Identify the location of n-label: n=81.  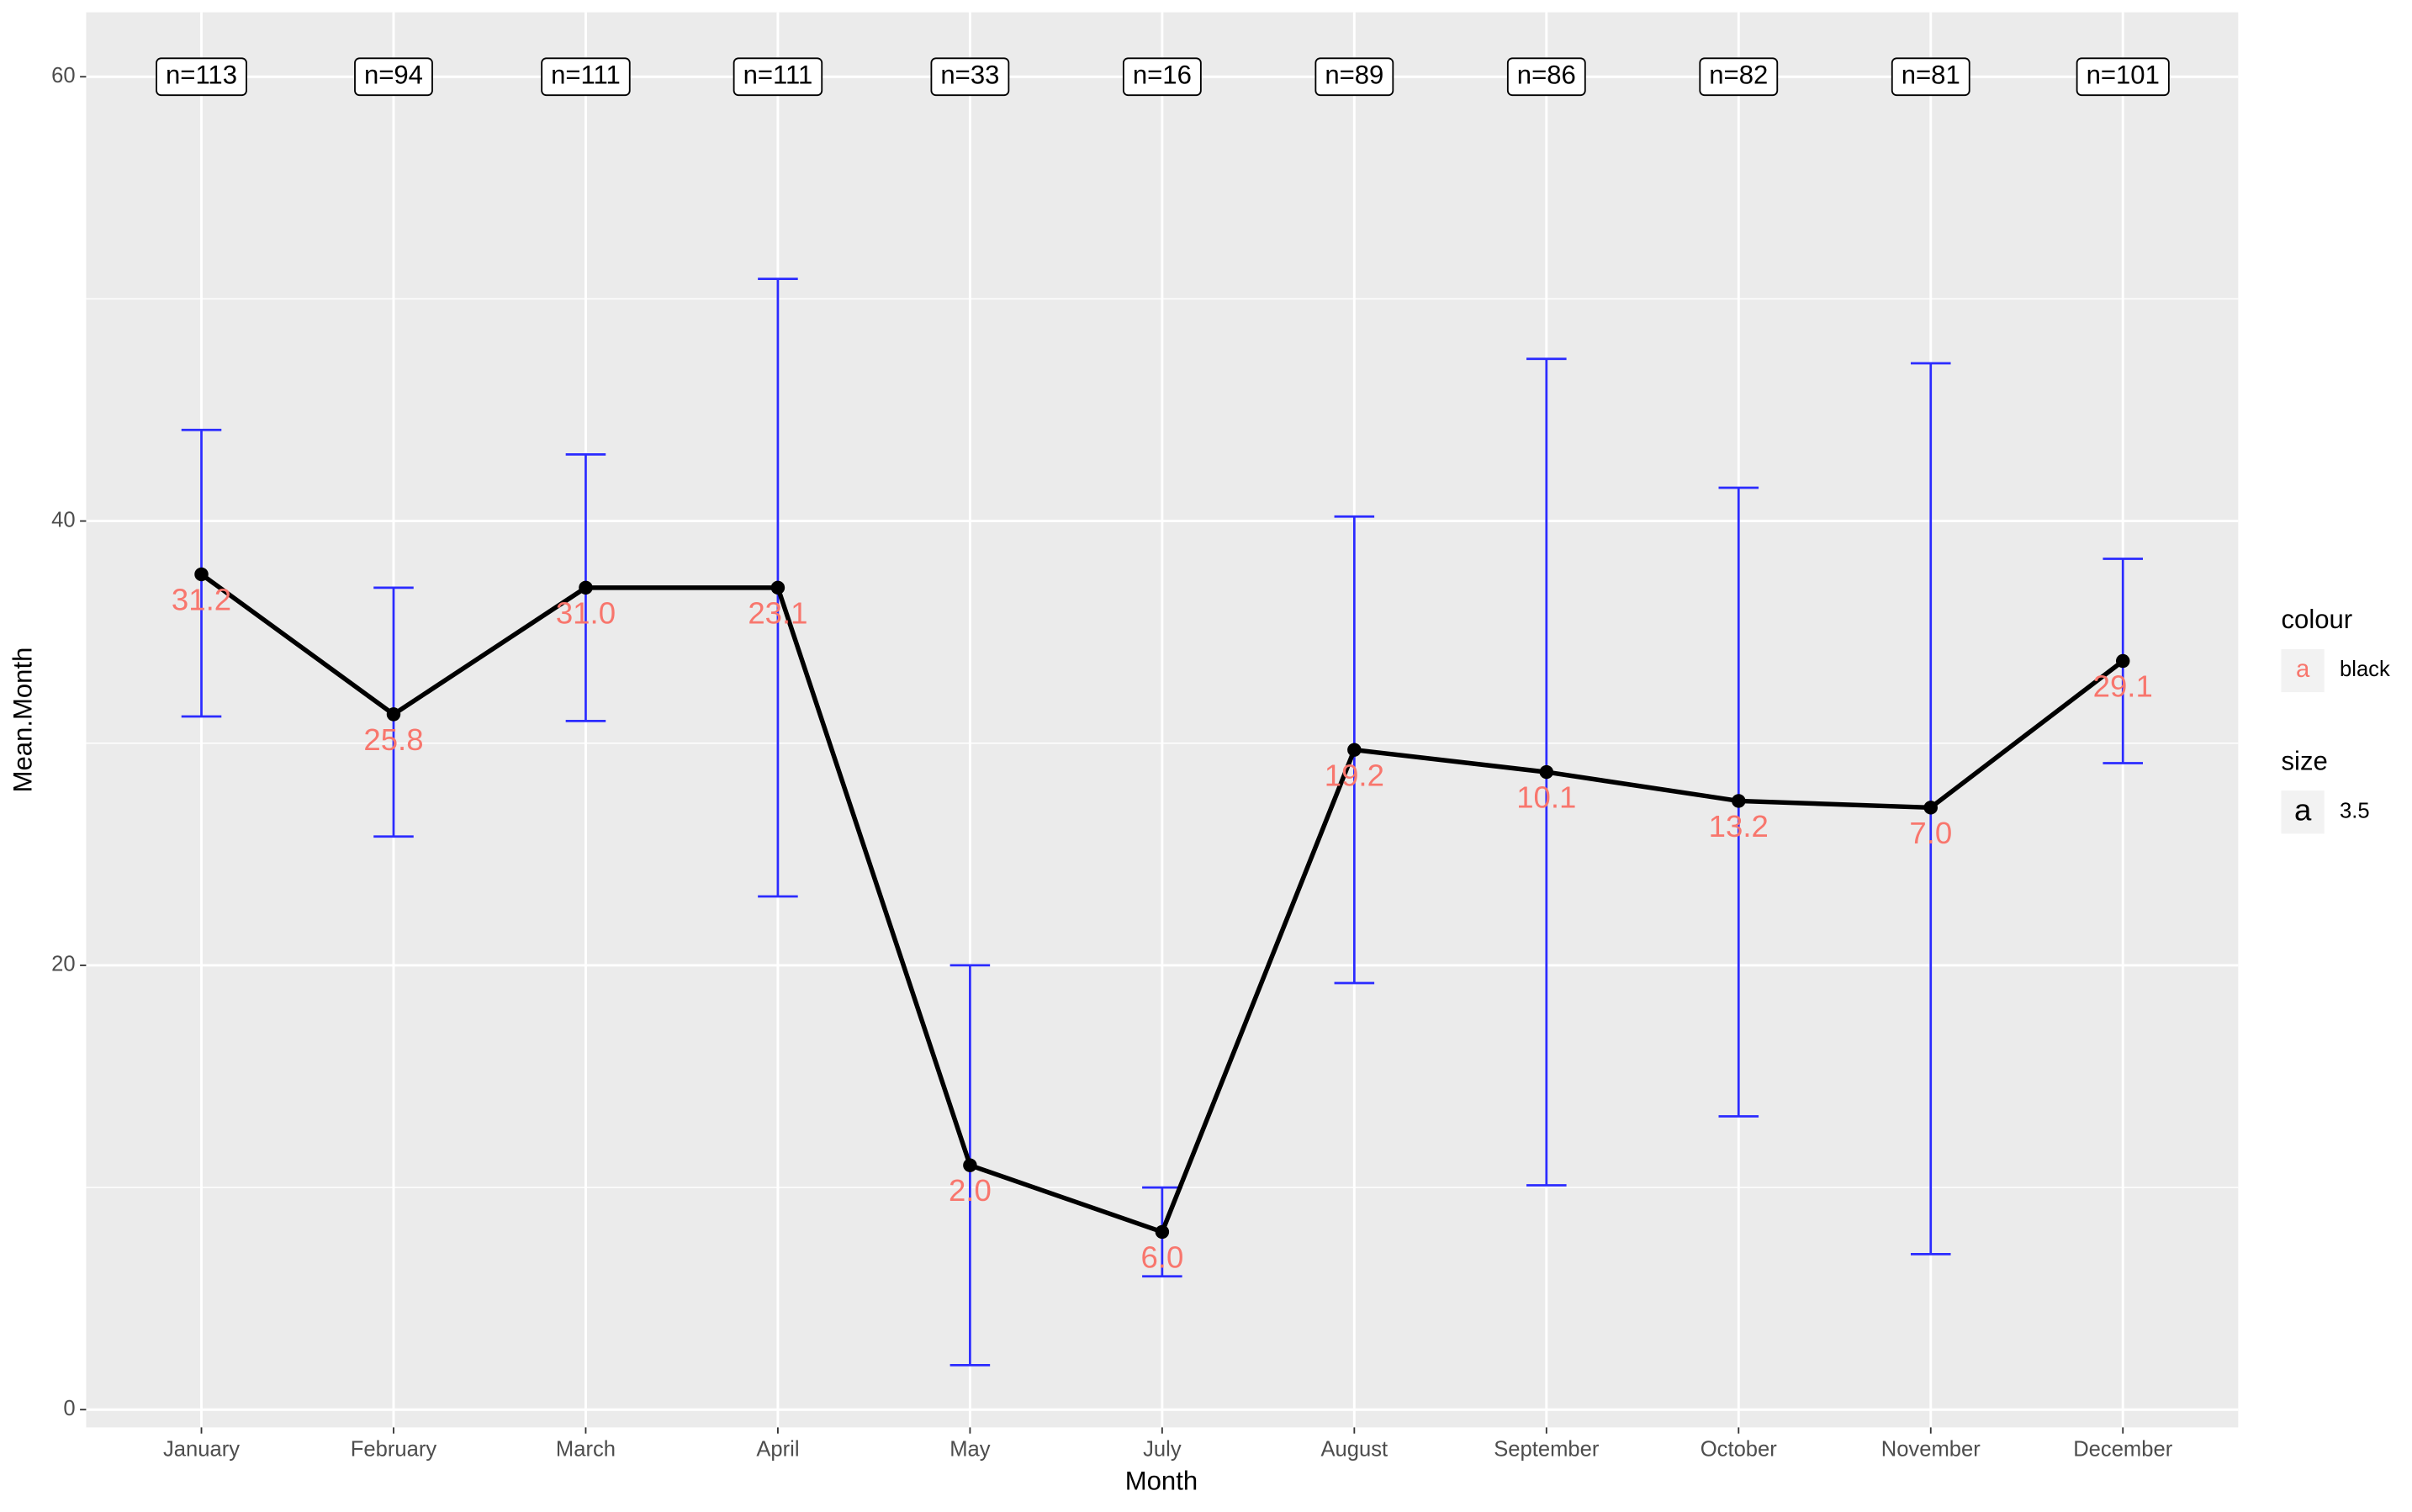
(1931, 74).